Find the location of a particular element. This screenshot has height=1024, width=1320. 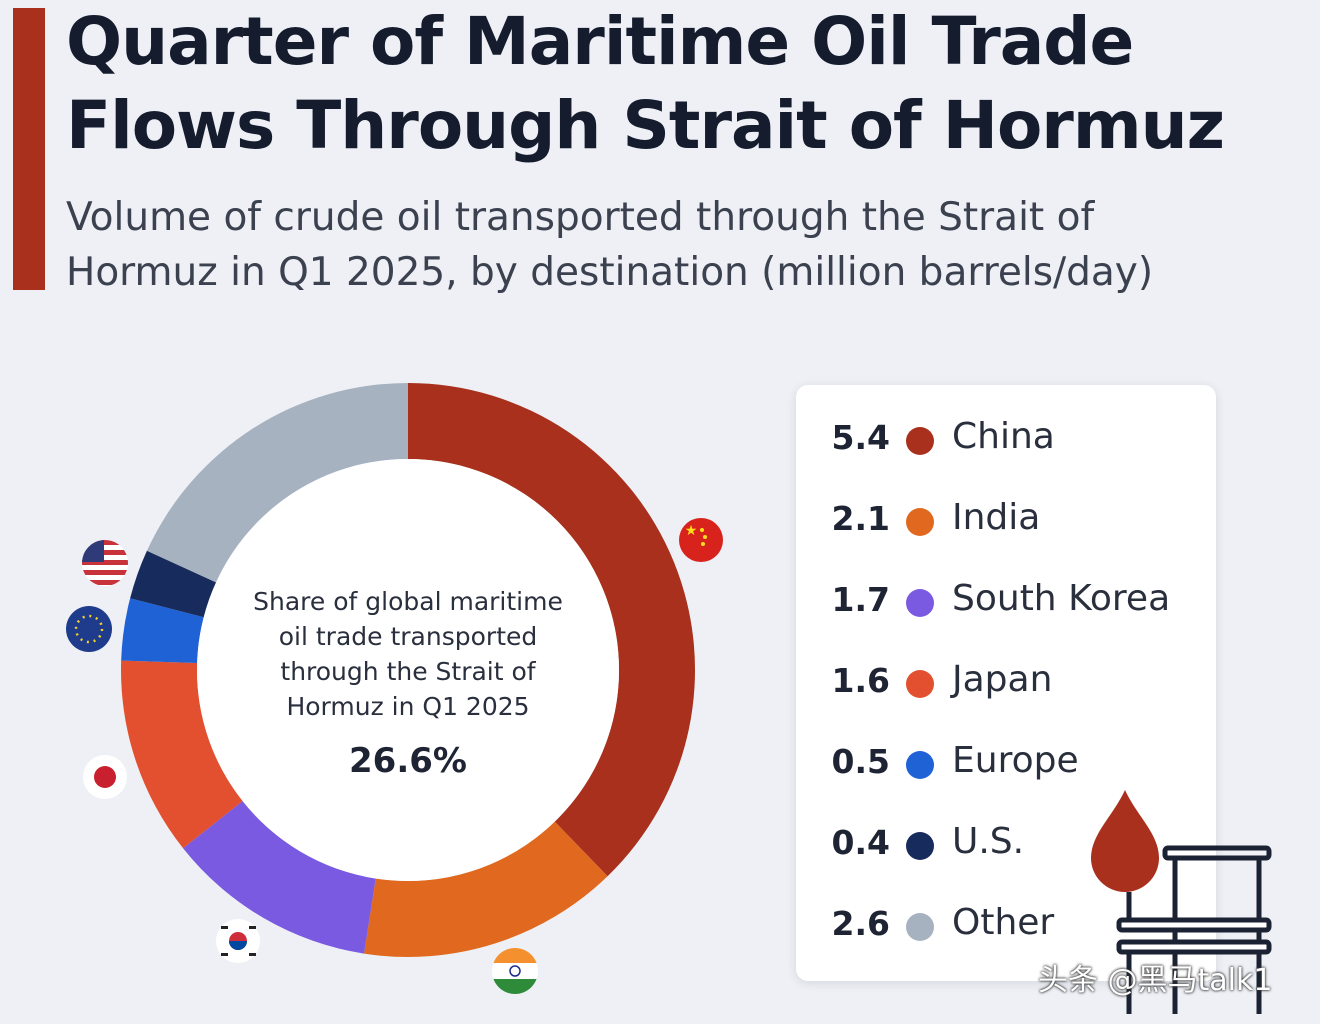

title-line-2: Flows Through Strait of Hormuz is located at coordinates (645, 125).